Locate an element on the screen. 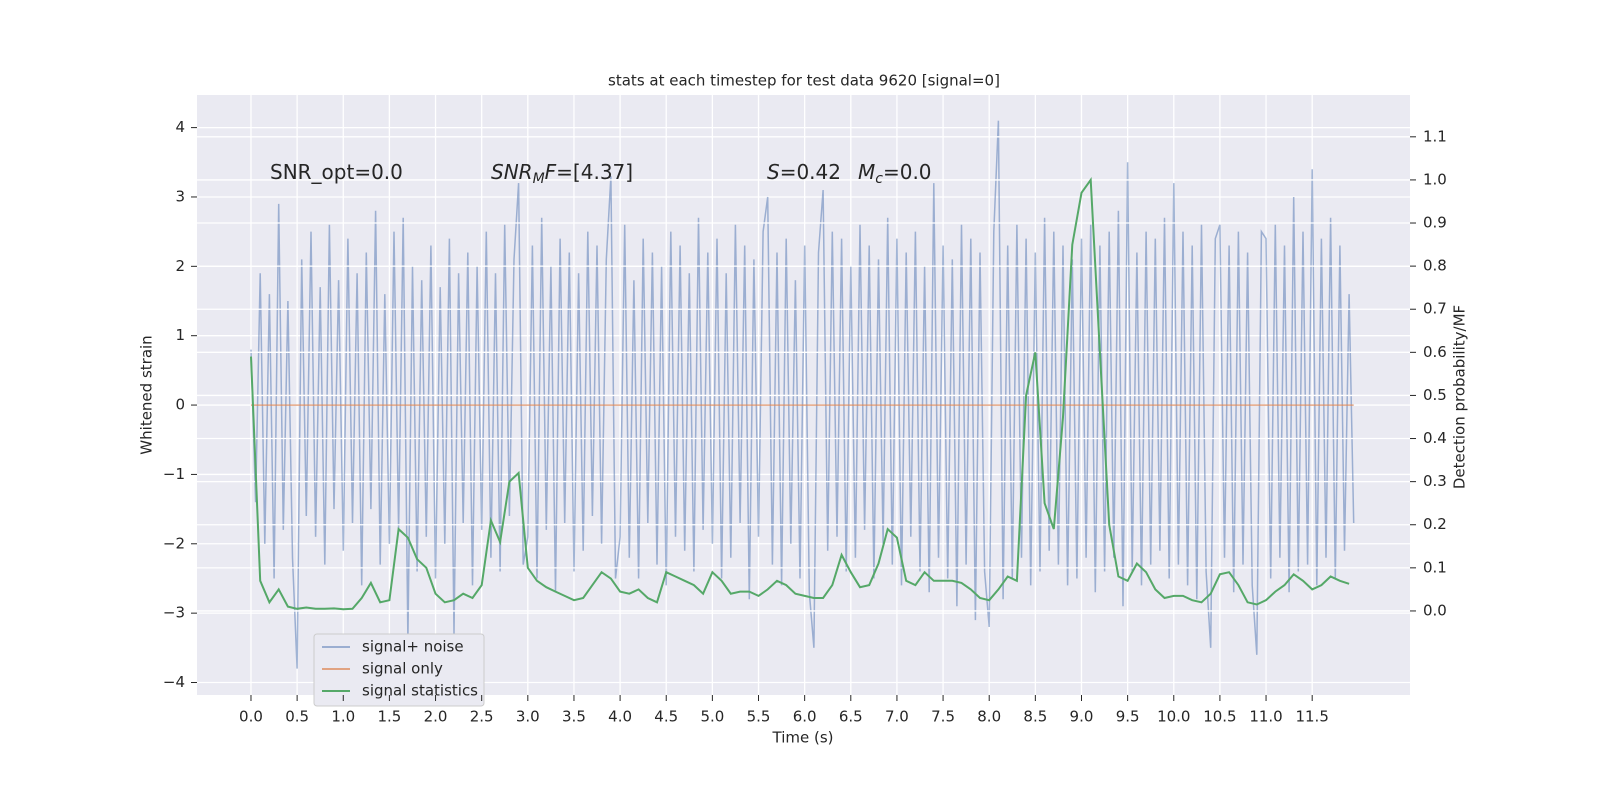  annotation-part: c is located at coordinates (879, 179).